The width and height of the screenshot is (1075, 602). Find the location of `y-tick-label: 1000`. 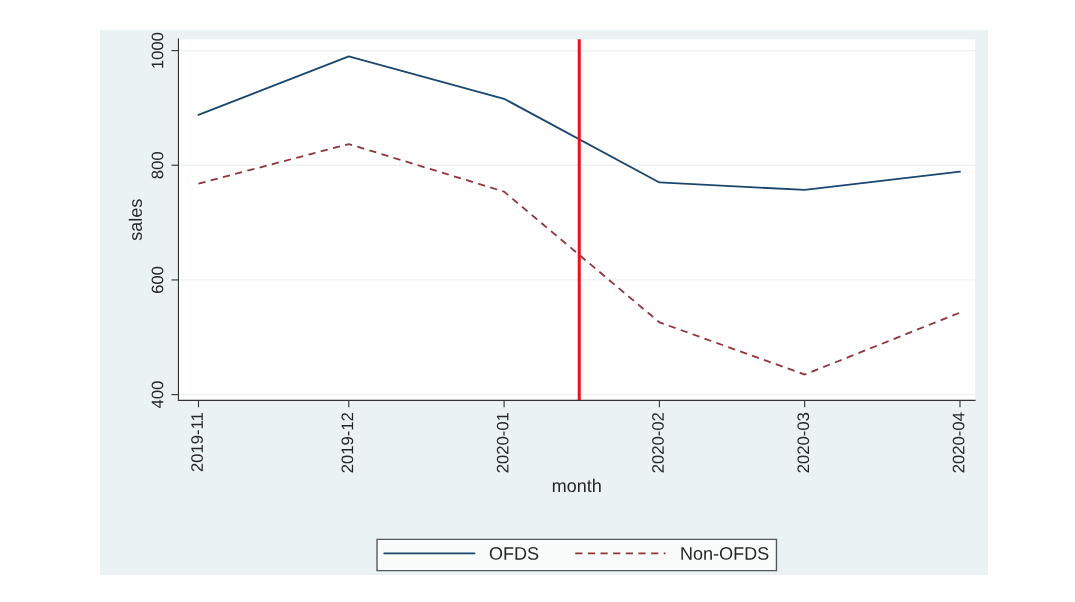

y-tick-label: 1000 is located at coordinates (157, 50).